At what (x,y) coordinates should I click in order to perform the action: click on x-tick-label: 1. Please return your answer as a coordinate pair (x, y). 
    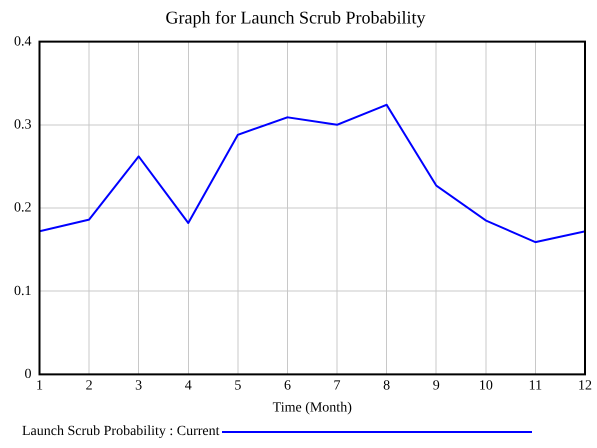
    Looking at the image, I should click on (39, 386).